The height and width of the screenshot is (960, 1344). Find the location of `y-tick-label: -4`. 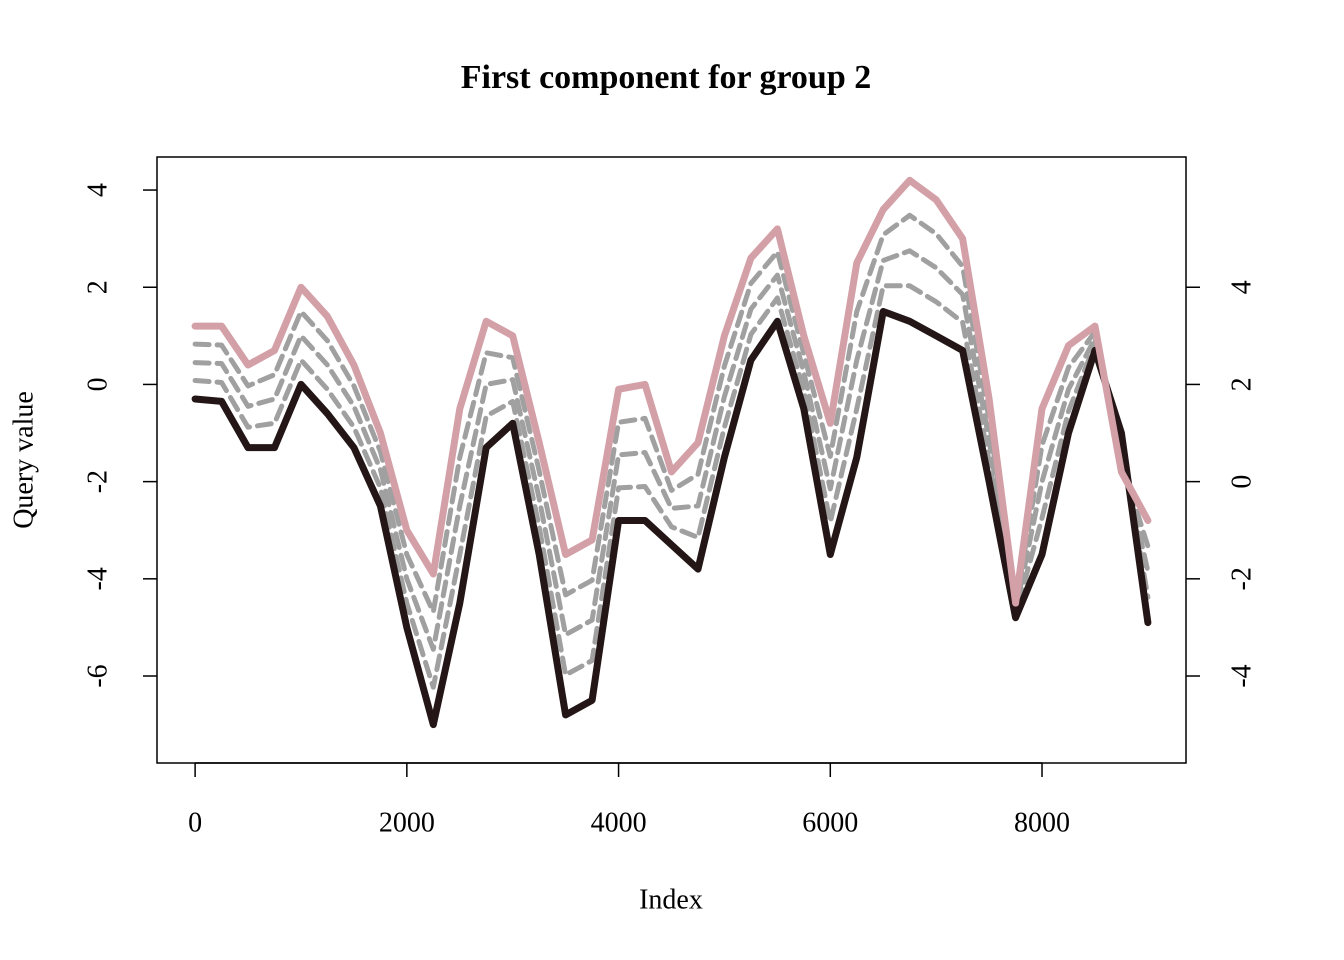

y-tick-label: -4 is located at coordinates (97, 578).